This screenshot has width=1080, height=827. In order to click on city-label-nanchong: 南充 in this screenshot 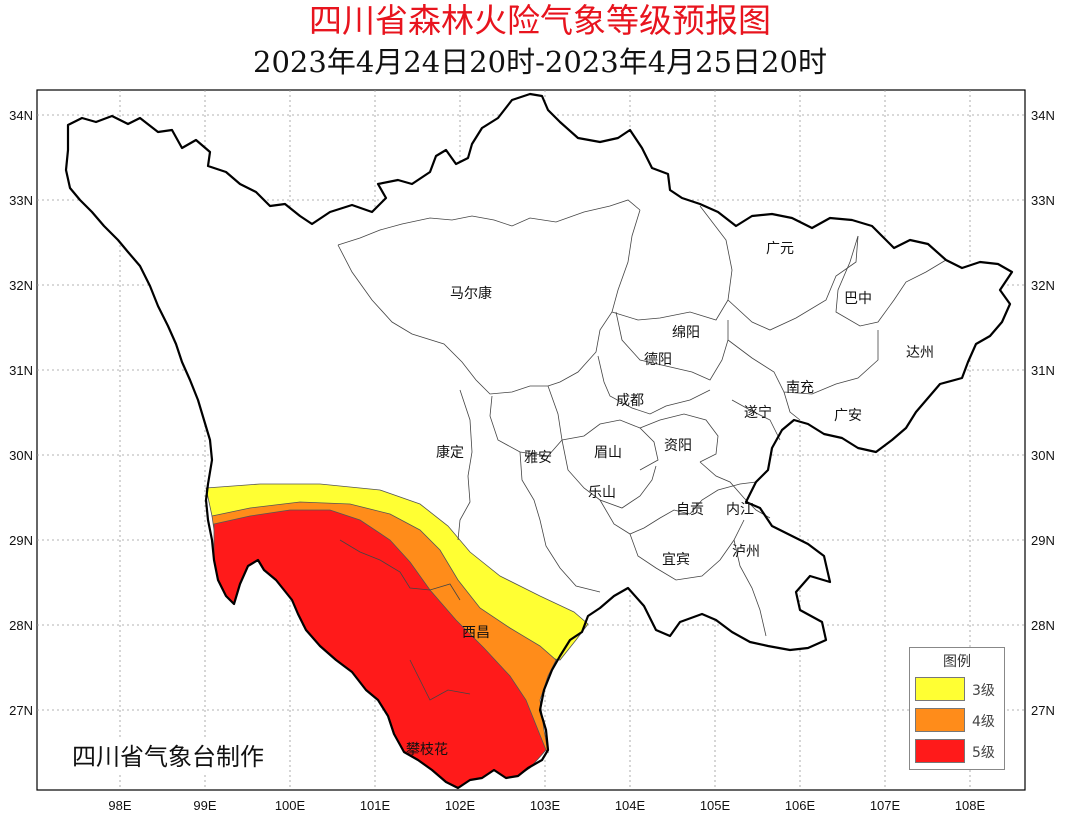, I will do `click(800, 388)`.